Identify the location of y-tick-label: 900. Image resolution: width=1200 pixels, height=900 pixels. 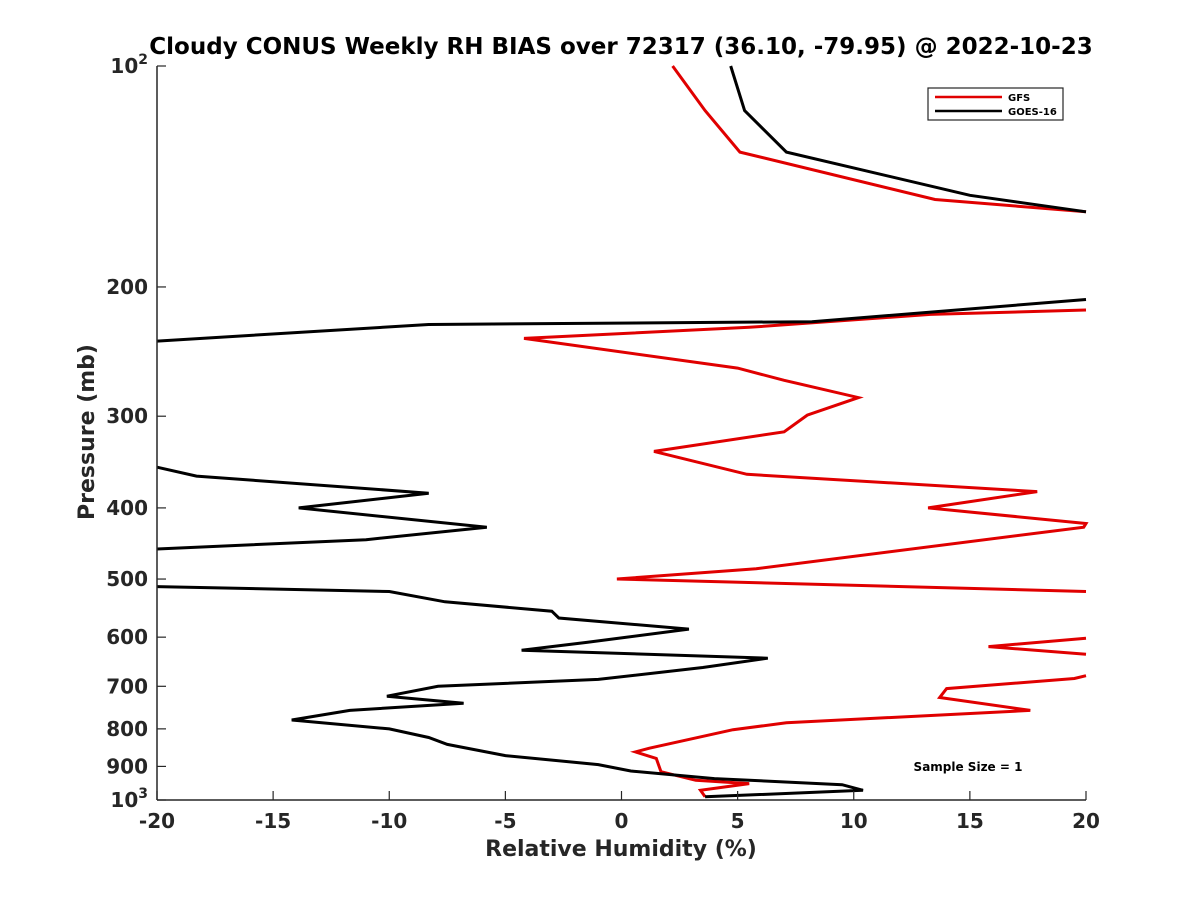
(127, 766).